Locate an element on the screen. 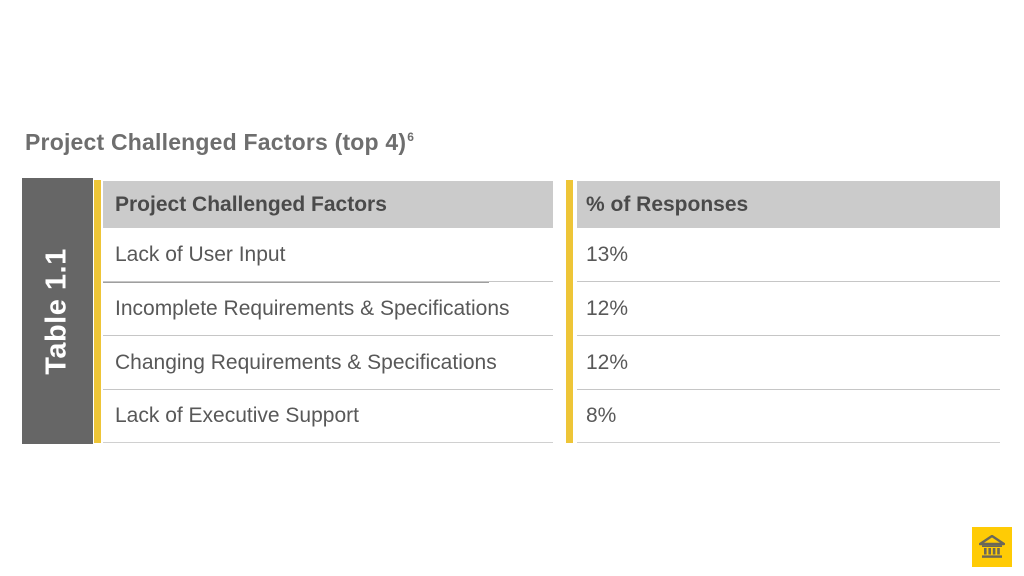 The height and width of the screenshot is (576, 1024). table-row: Incomplete Requirements & Specifications is located at coordinates (328, 309).